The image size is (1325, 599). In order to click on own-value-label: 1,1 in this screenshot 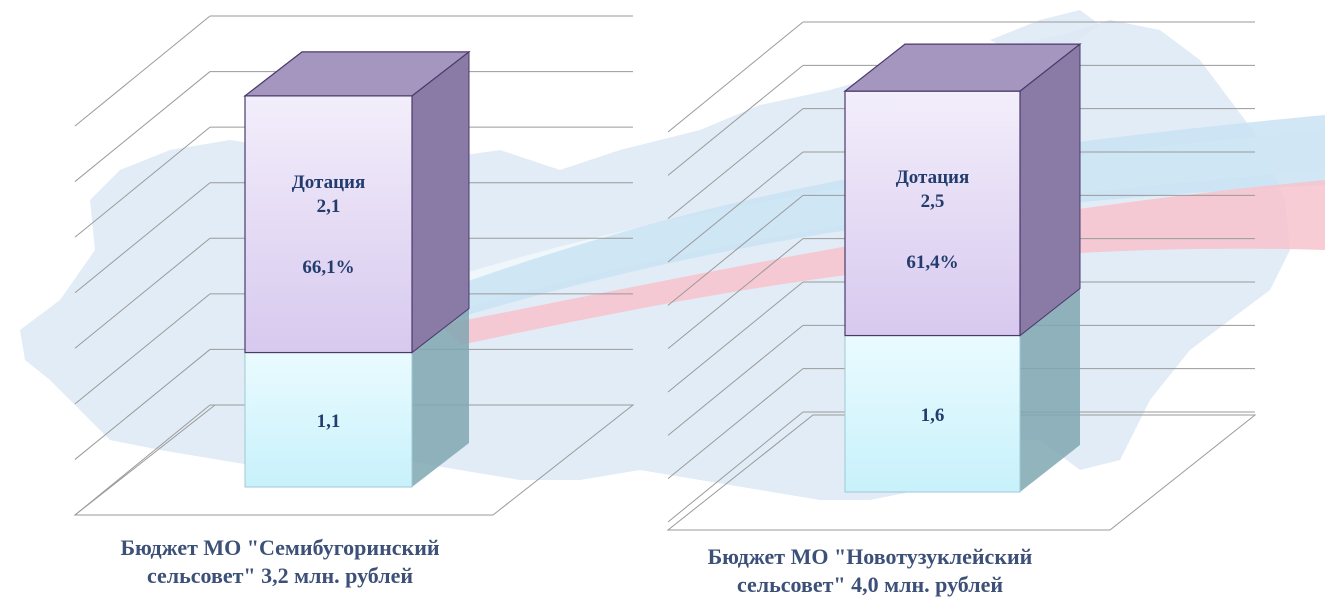, I will do `click(329, 421)`.